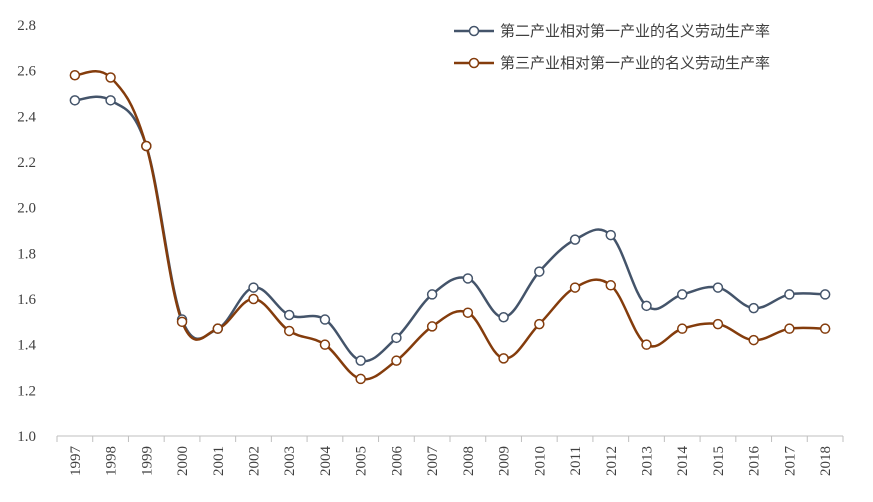 This screenshot has width=873, height=502. What do you see at coordinates (683, 461) in the screenshot?
I see `x-tick-label: 2014` at bounding box center [683, 461].